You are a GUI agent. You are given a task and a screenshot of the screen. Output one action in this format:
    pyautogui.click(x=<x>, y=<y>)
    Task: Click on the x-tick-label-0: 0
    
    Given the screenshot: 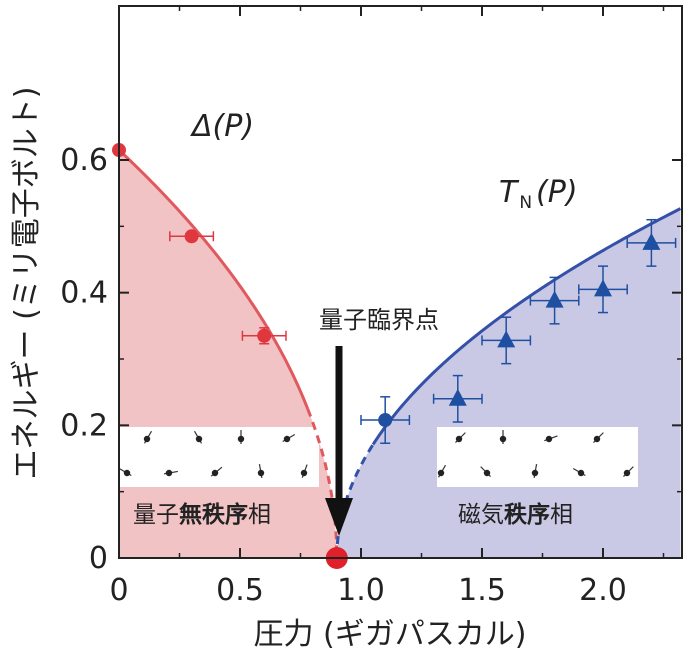 What is the action you would take?
    pyautogui.click(x=118, y=590)
    